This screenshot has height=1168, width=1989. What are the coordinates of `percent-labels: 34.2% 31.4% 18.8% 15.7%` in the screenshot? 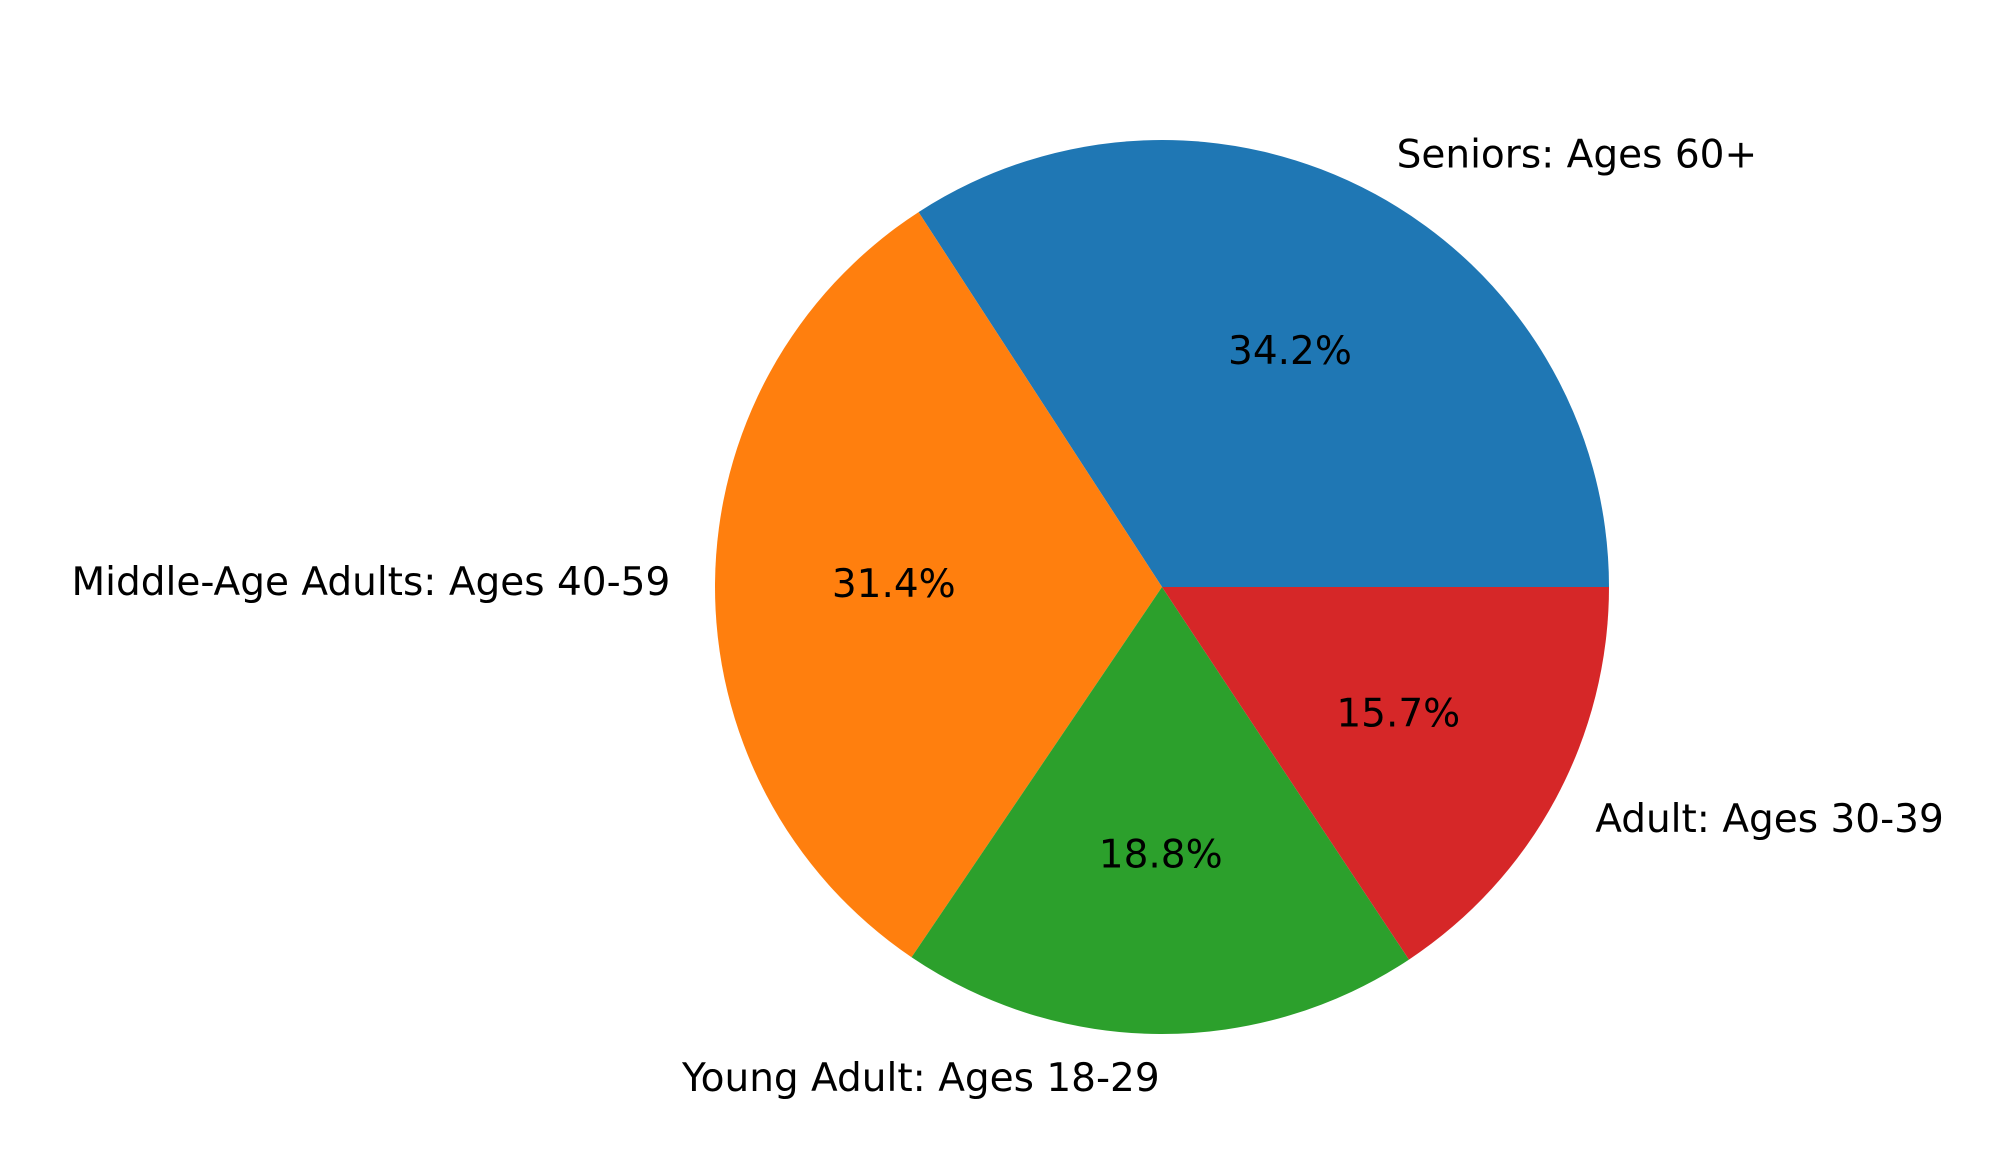 It's located at (1146, 603).